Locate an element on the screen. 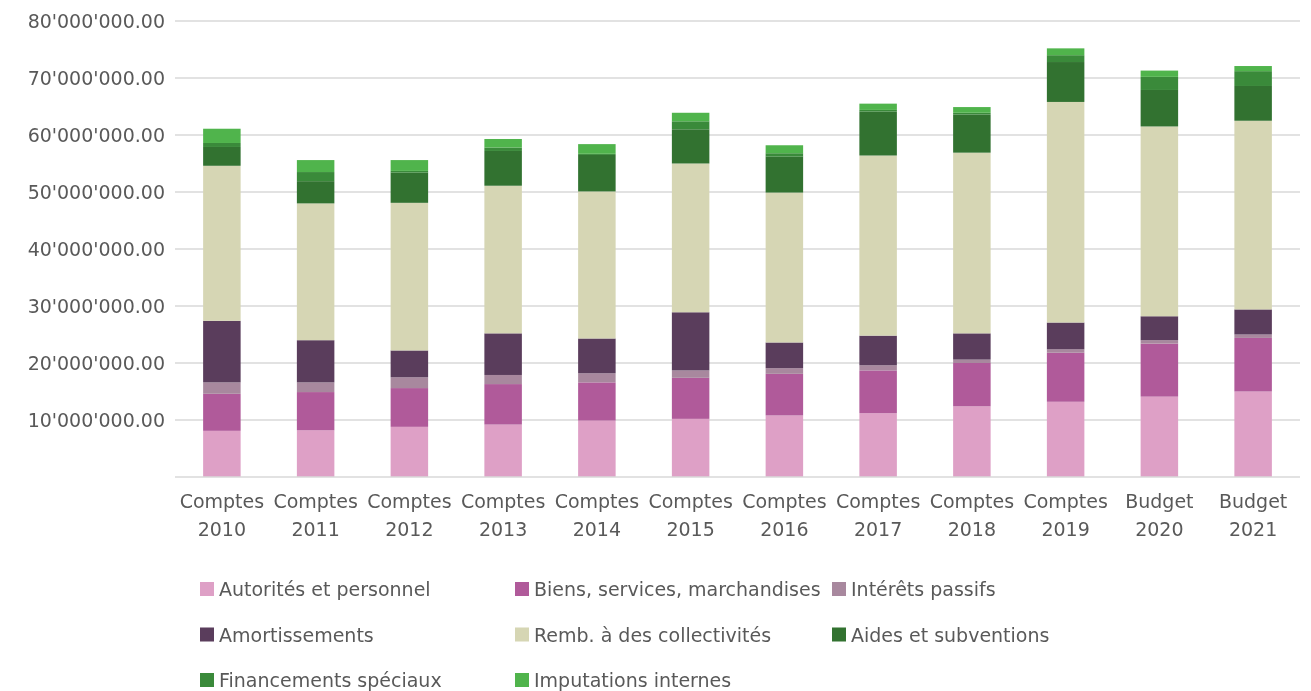 The image size is (1311, 691). x-tick-label: Comptes 2019 is located at coordinates (1065, 515).